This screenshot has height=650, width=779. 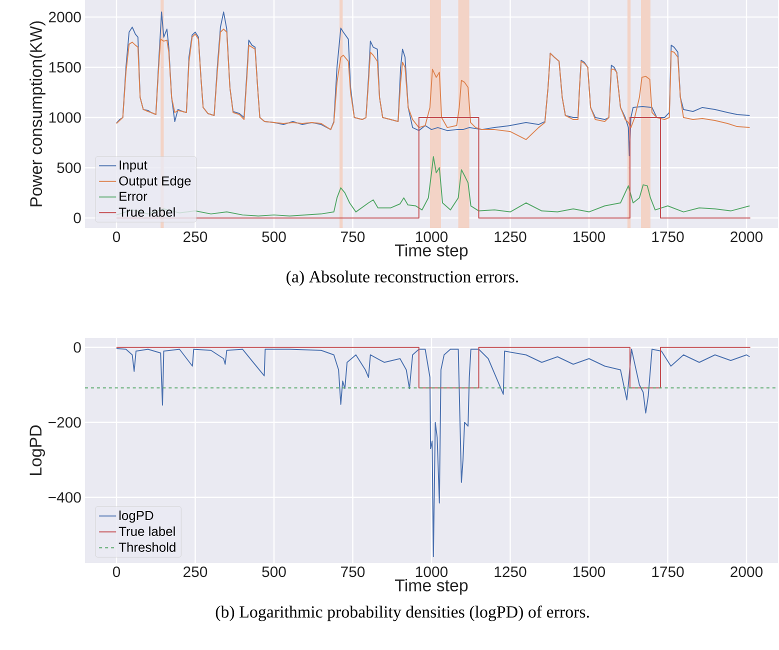 What do you see at coordinates (37, 450) in the screenshot?
I see `y-axis-title: LogPD` at bounding box center [37, 450].